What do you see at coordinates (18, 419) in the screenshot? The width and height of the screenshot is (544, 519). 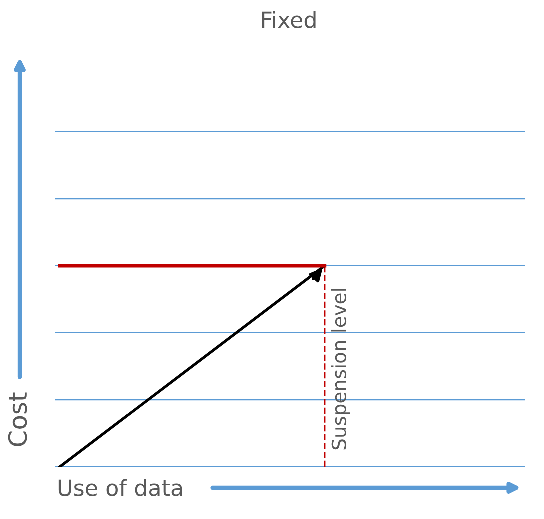 I see `y-axis-title: Cost` at bounding box center [18, 419].